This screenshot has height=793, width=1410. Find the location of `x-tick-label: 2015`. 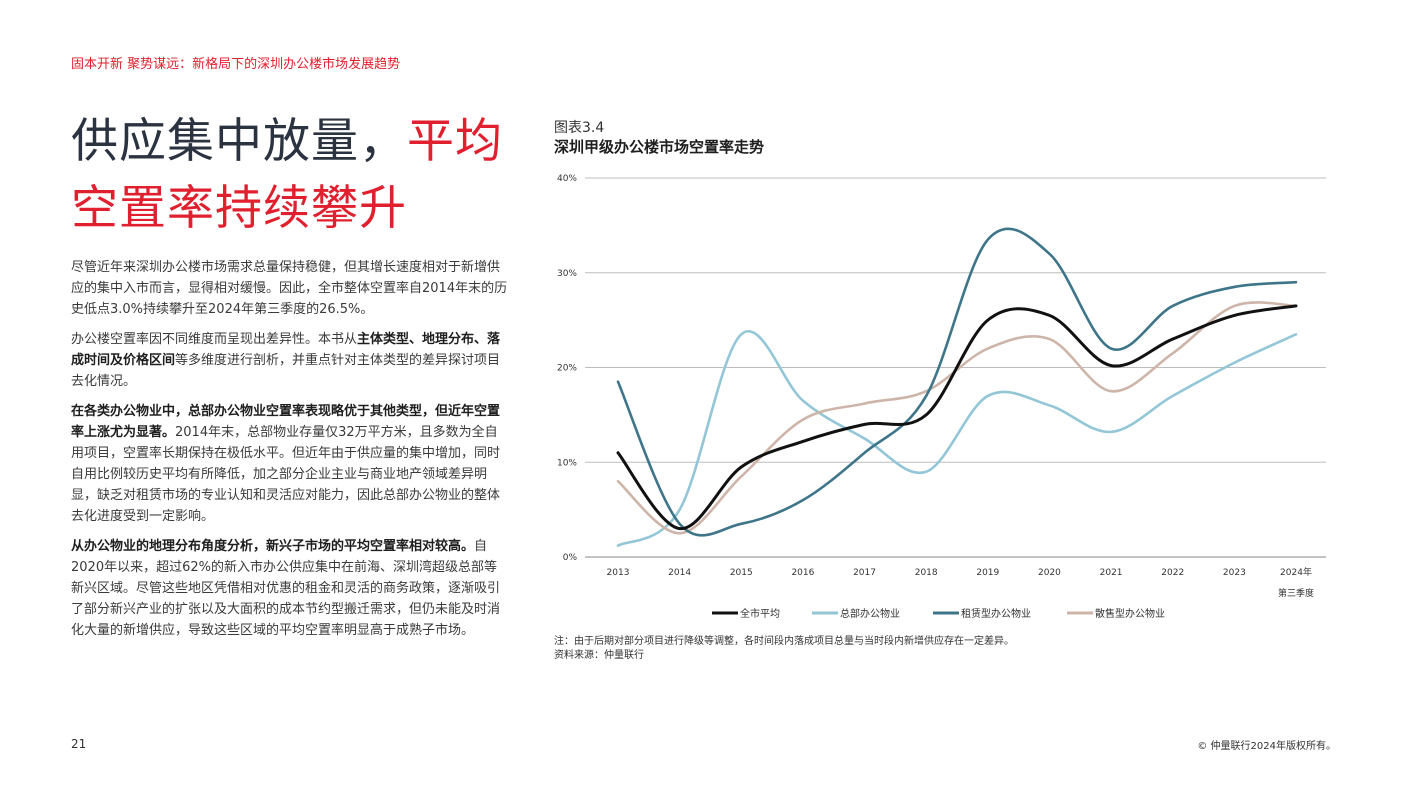

x-tick-label: 2015 is located at coordinates (741, 573).